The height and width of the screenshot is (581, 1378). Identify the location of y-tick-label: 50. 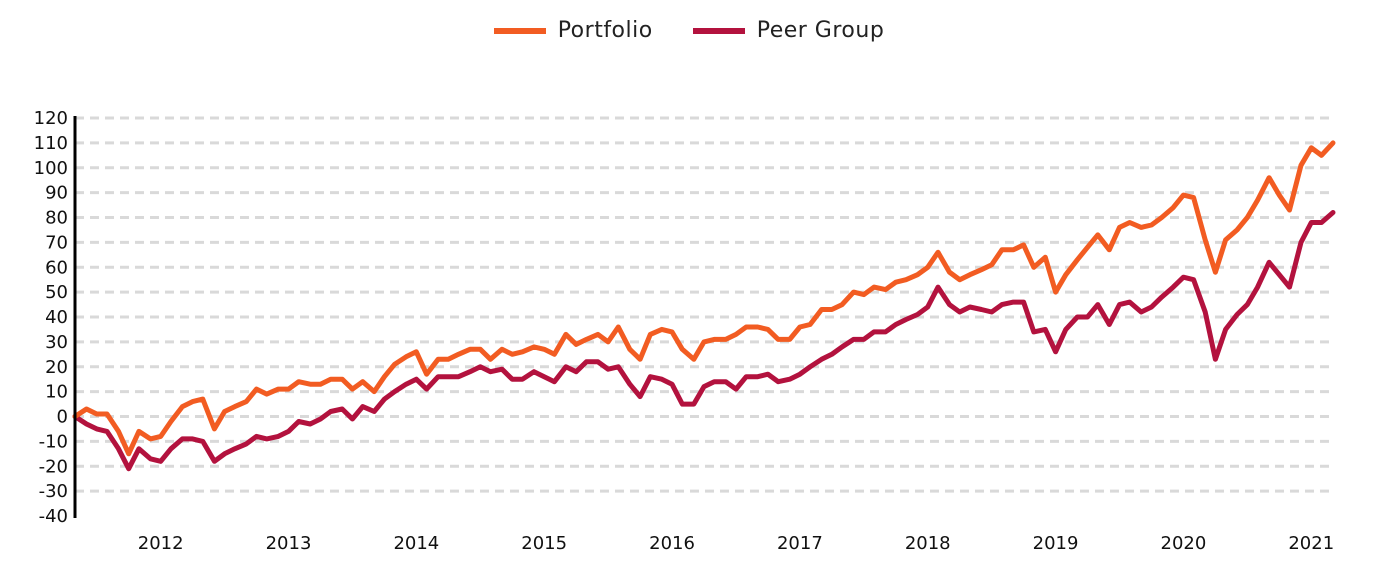
(56, 292).